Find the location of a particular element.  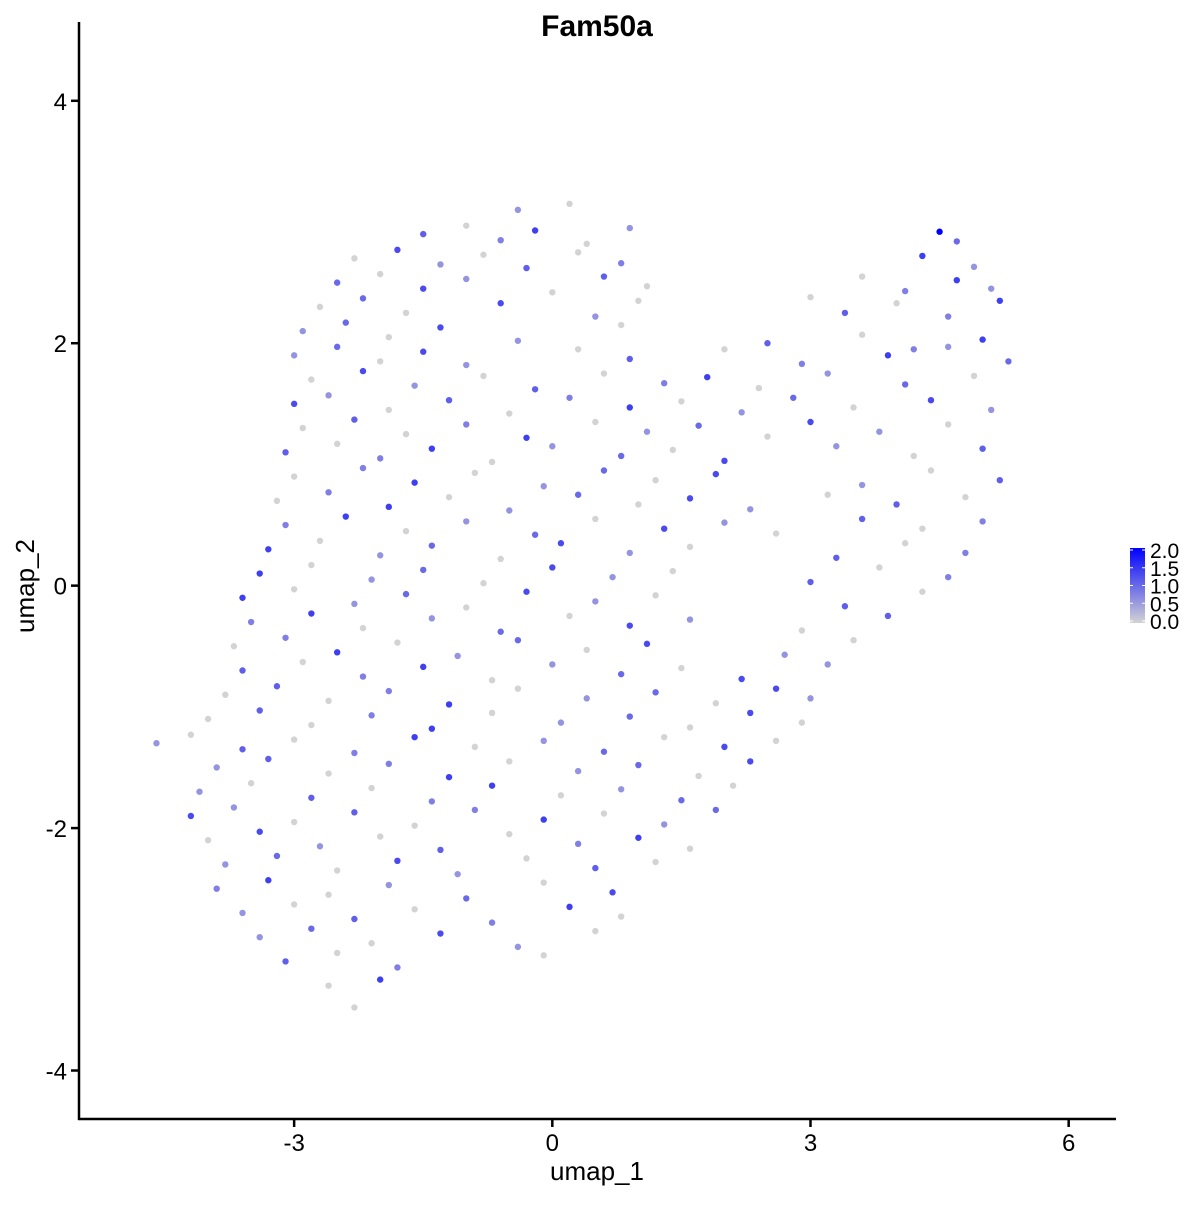

x-ticks: -3 0 3 6 is located at coordinates (679, 1138).